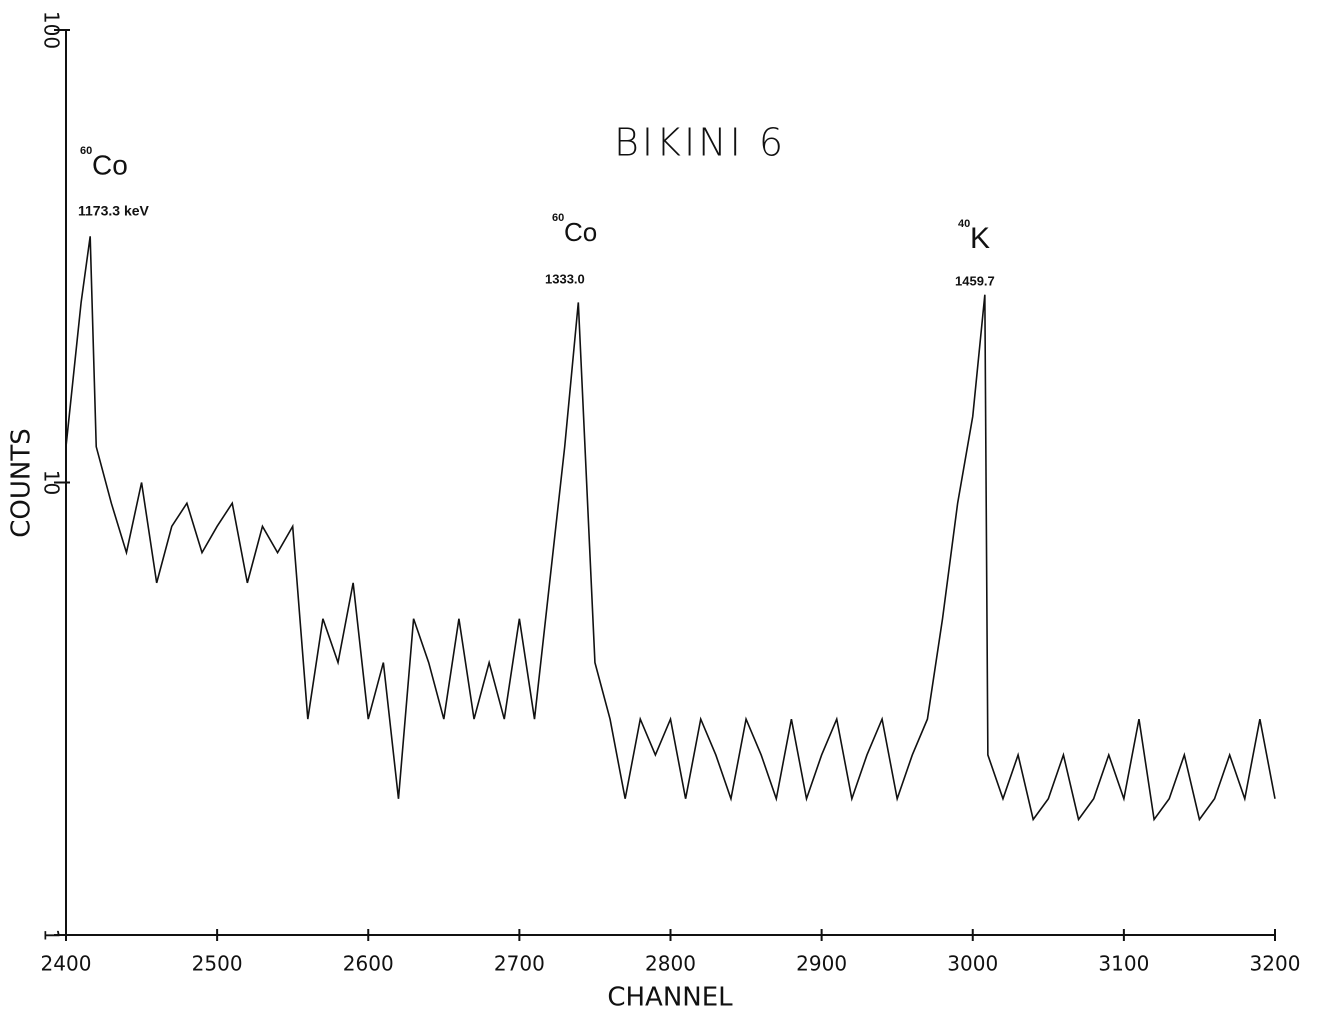  I want to click on x-tick-label: 3000, so click(972, 964).